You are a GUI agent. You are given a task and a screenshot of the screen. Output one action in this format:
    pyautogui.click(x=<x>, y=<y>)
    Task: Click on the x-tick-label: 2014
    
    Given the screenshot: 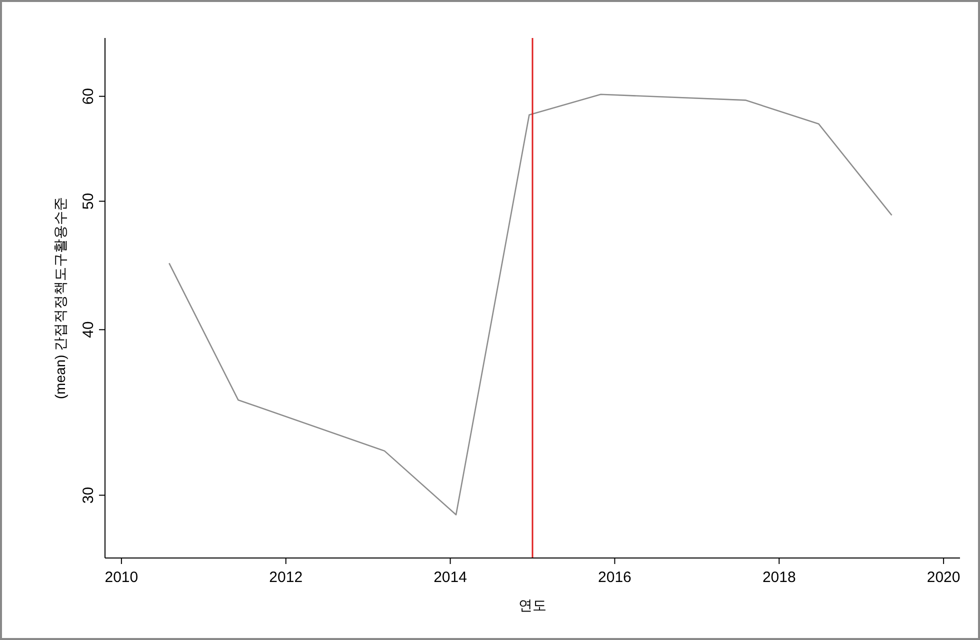 What is the action you would take?
    pyautogui.click(x=450, y=577)
    